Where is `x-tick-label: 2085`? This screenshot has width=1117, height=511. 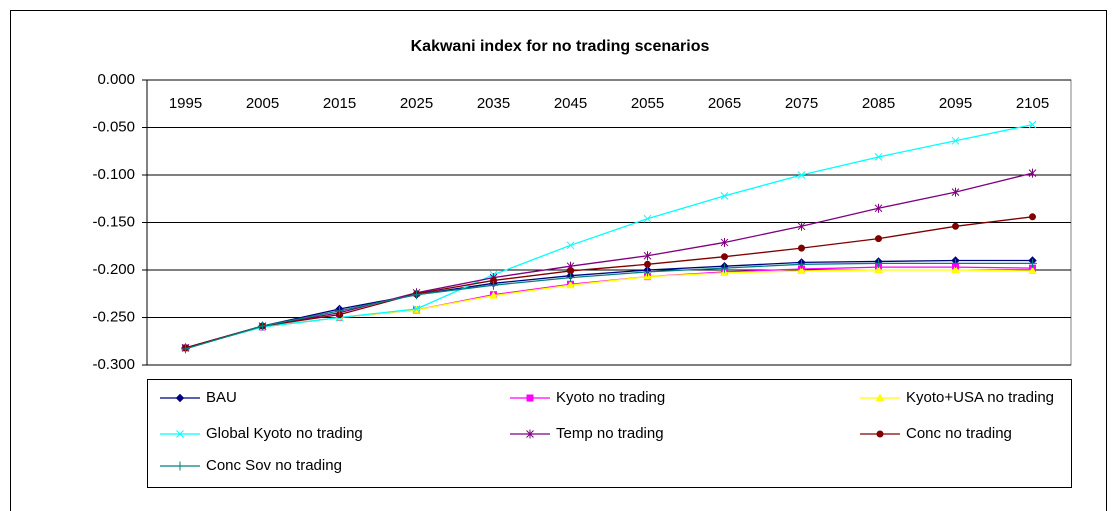
x-tick-label: 2085 is located at coordinates (878, 103).